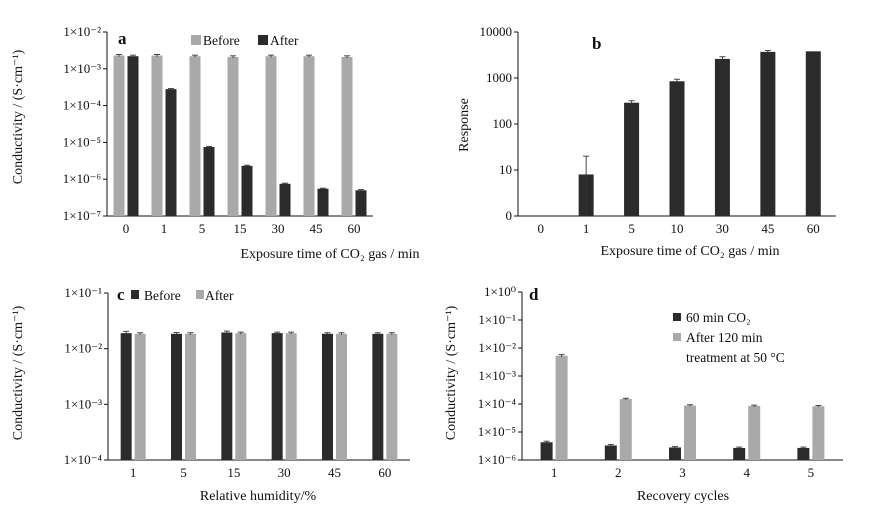 Image resolution: width=876 pixels, height=526 pixels. Describe the element at coordinates (534, 294) in the screenshot. I see `panel-label-d: d` at that location.